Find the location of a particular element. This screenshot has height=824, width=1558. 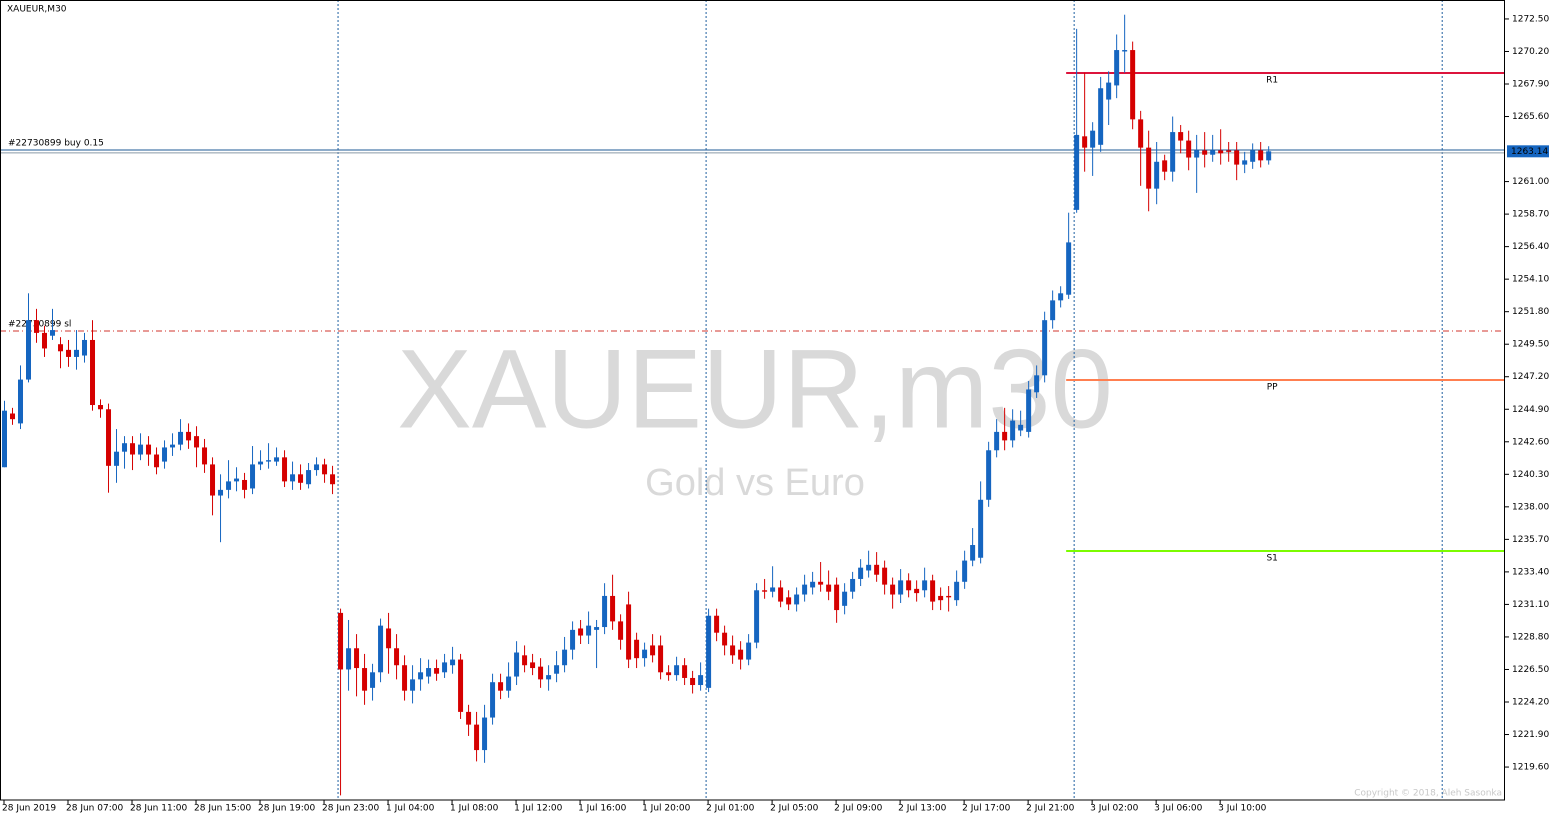

x-tick-label: 2 Jul 05:00 is located at coordinates (794, 809).